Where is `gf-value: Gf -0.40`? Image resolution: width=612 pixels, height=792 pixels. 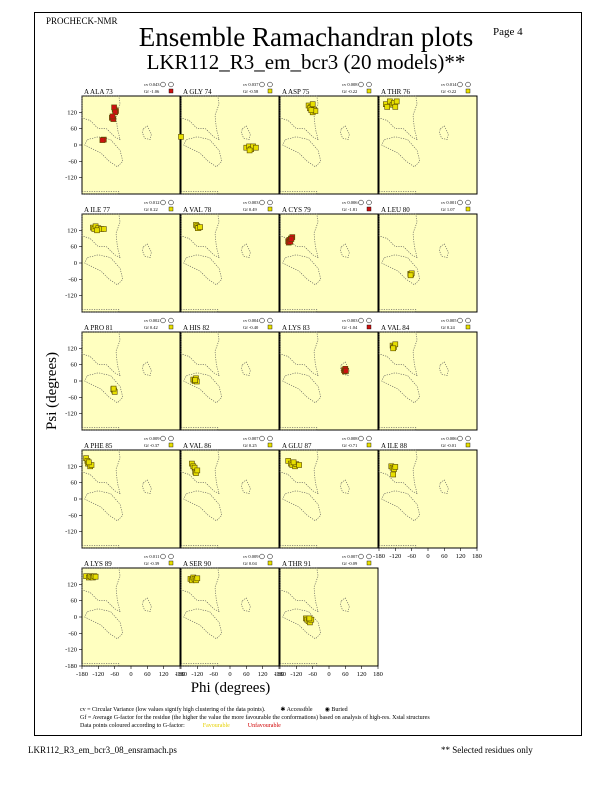 gf-value: Gf -0.40 is located at coordinates (251, 327).